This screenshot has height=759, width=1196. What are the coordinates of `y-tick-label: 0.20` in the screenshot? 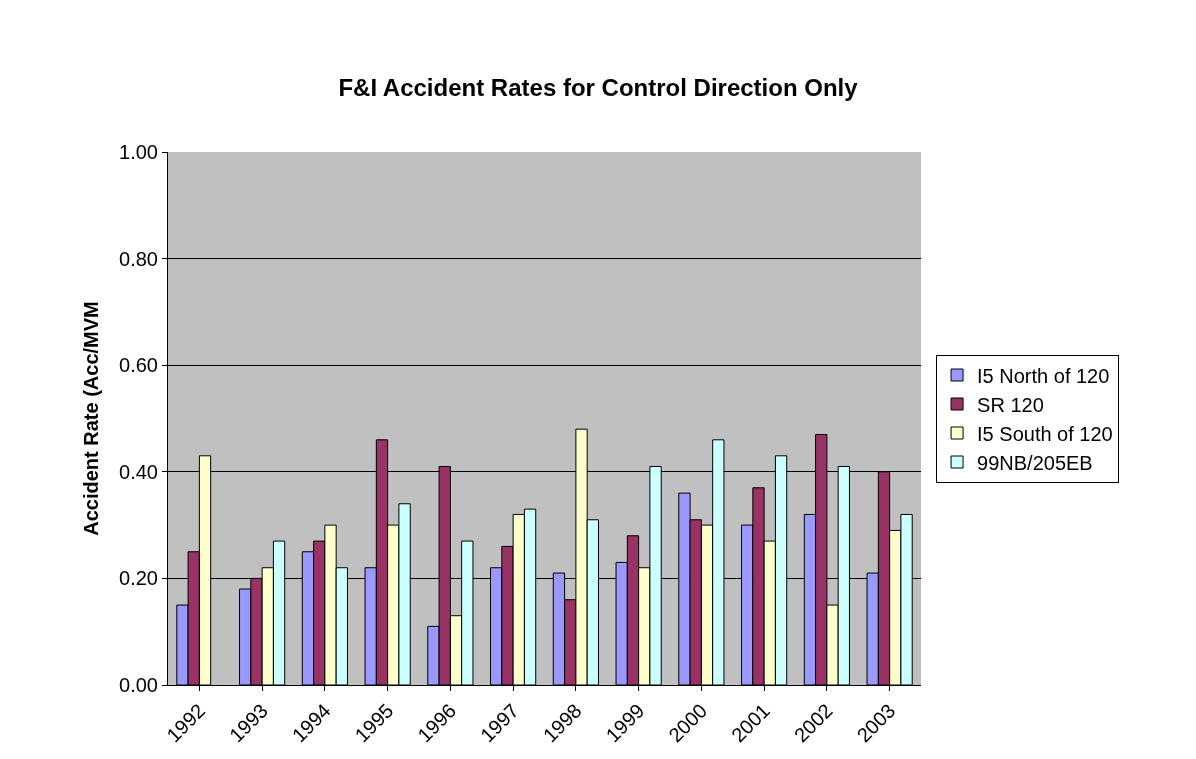 It's located at (138, 578).